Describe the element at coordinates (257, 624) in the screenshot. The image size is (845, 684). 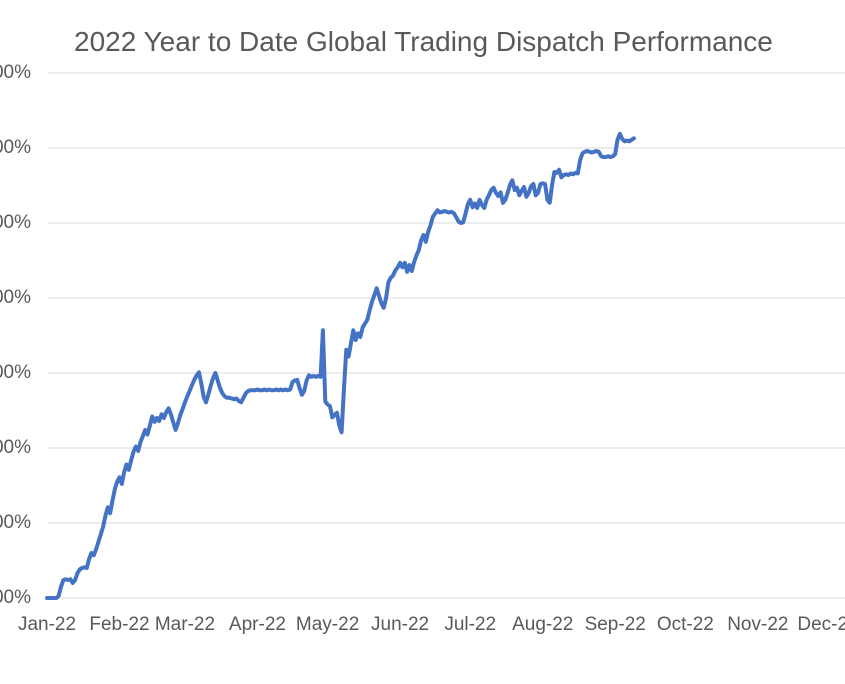
I see `x-tick-label: Apr-22` at that location.